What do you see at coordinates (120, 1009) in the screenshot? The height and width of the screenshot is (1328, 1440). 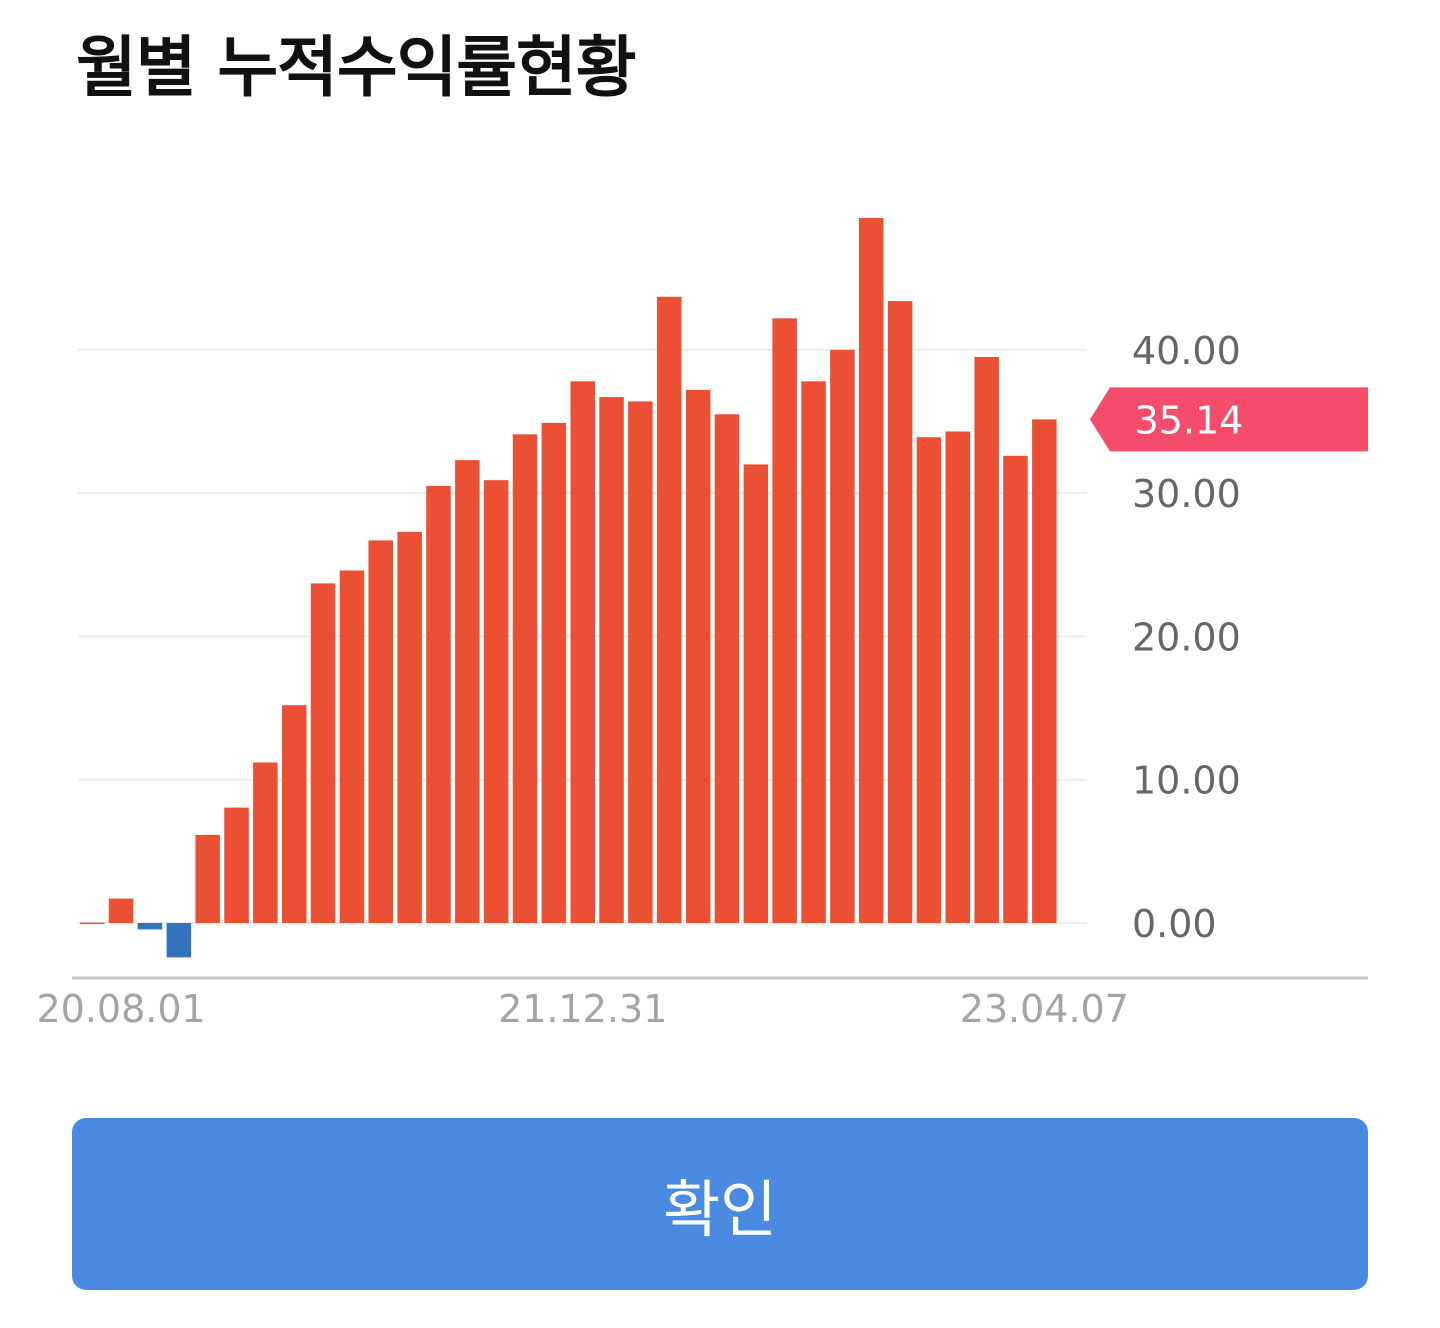 I see `x-tick-label: 20.08.01` at bounding box center [120, 1009].